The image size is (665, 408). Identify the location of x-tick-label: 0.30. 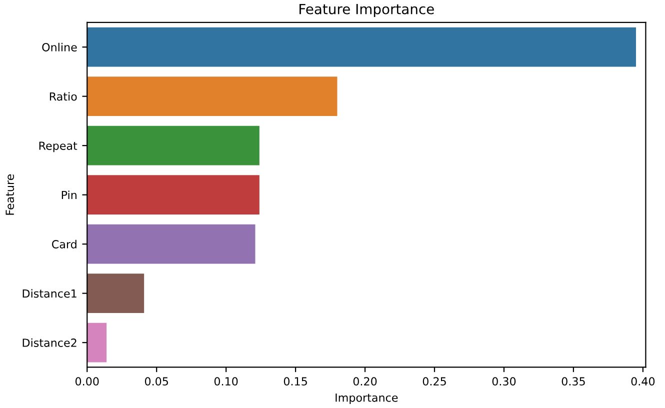
(504, 381).